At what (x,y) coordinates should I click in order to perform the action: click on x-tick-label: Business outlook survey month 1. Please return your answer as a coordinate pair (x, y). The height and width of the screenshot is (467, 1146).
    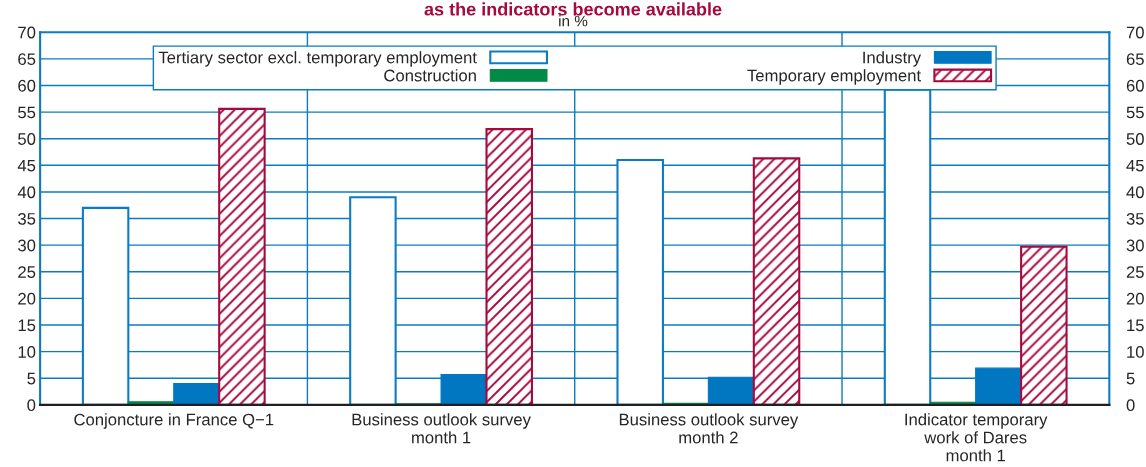
    Looking at the image, I should click on (441, 428).